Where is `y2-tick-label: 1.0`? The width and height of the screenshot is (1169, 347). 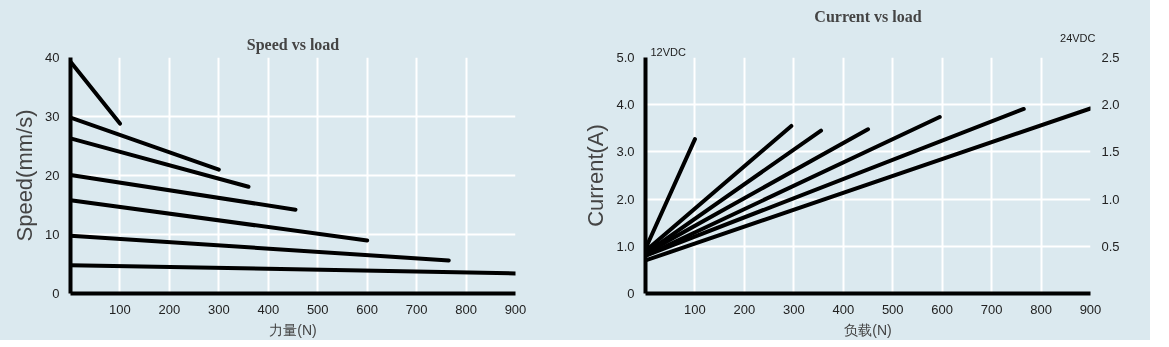
y2-tick-label: 1.0 is located at coordinates (1110, 199).